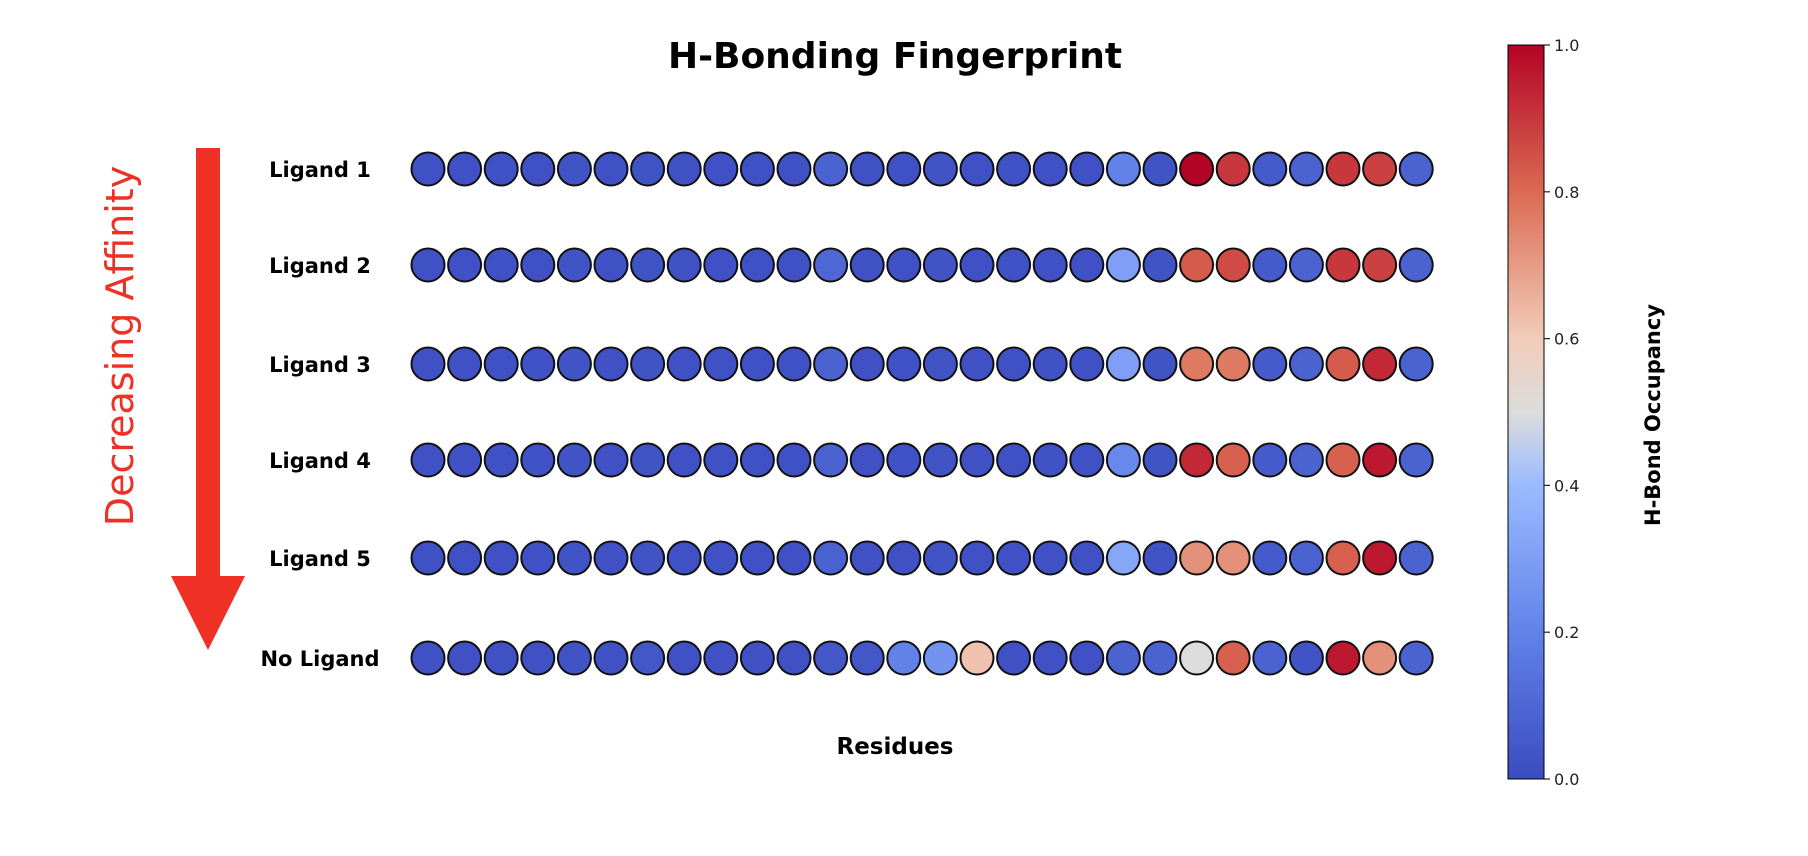 This screenshot has width=1808, height=856. Describe the element at coordinates (320, 365) in the screenshot. I see `row-label: Ligand 3` at that location.